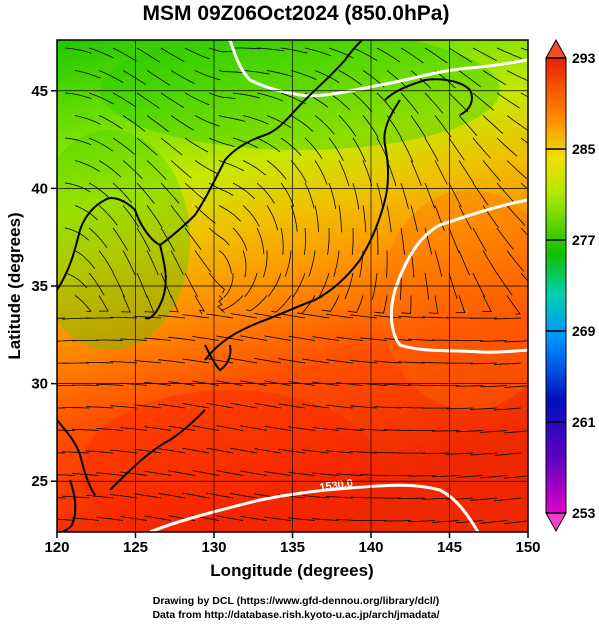 This screenshot has height=625, width=599. I want to click on colorbar-ticks: 253 261 269 277 285 293, so click(571, 285).